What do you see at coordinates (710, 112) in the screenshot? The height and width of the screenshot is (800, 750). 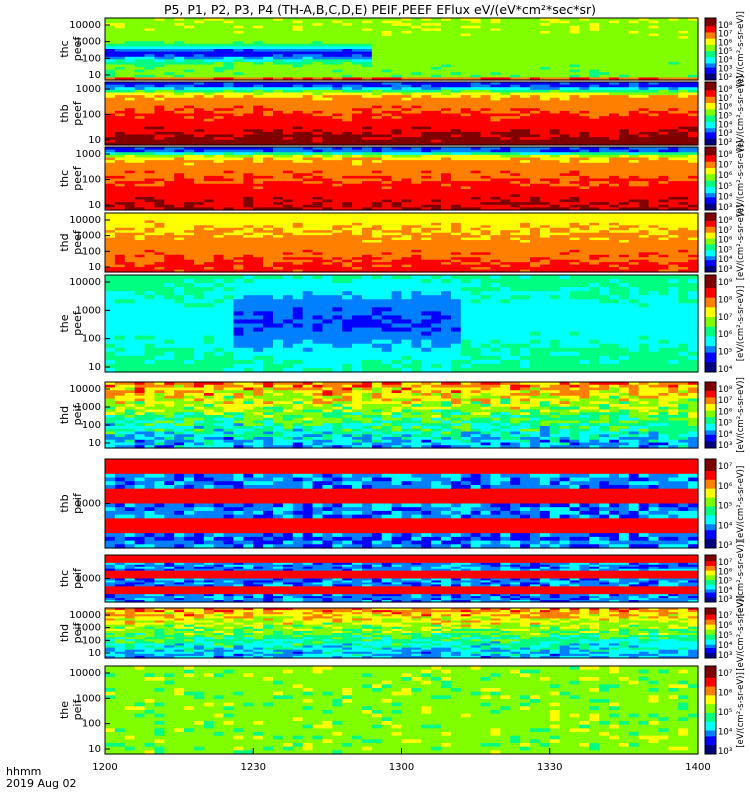 I see `colorbar-segment` at bounding box center [710, 112].